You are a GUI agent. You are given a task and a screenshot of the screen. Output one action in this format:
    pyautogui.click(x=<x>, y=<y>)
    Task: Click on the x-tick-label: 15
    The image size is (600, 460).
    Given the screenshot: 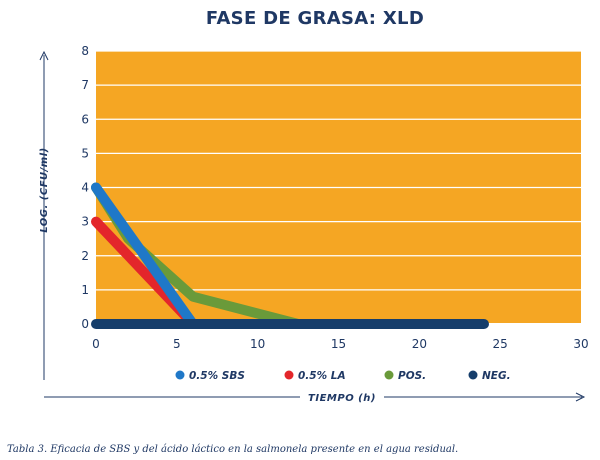 What is the action you would take?
    pyautogui.click(x=338, y=344)
    